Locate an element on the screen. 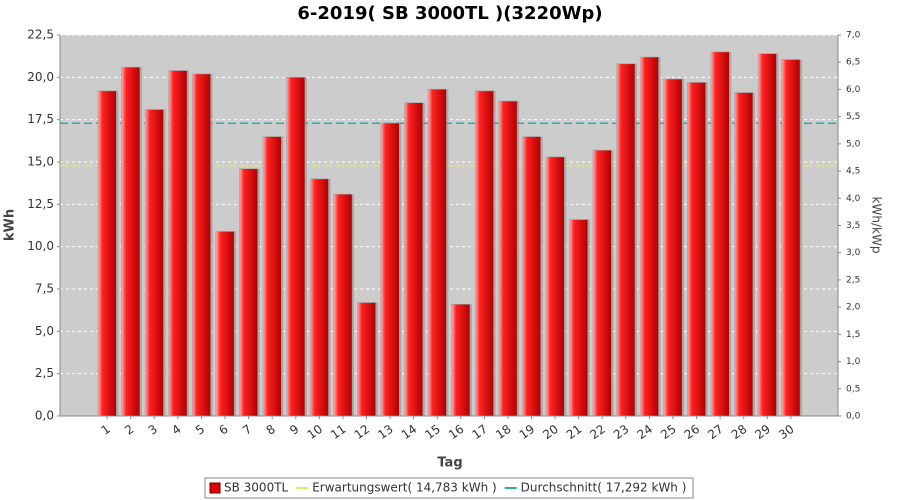  x-tick-label: 27 is located at coordinates (715, 432).